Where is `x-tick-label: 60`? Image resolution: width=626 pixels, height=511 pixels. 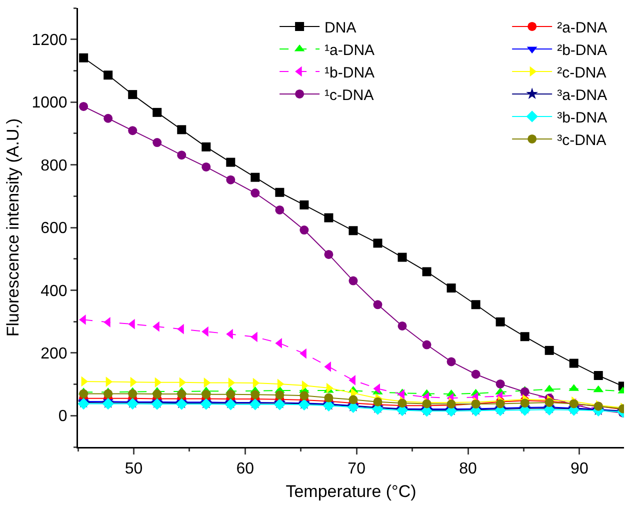 x-tick-label: 60 is located at coordinates (245, 469).